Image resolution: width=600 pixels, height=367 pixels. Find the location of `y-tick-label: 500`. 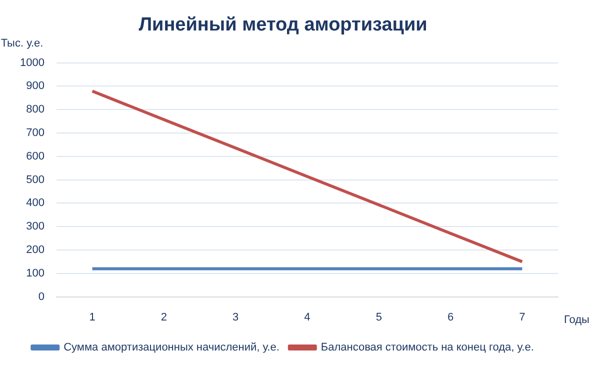

y-tick-label: 500 is located at coordinates (35, 180).